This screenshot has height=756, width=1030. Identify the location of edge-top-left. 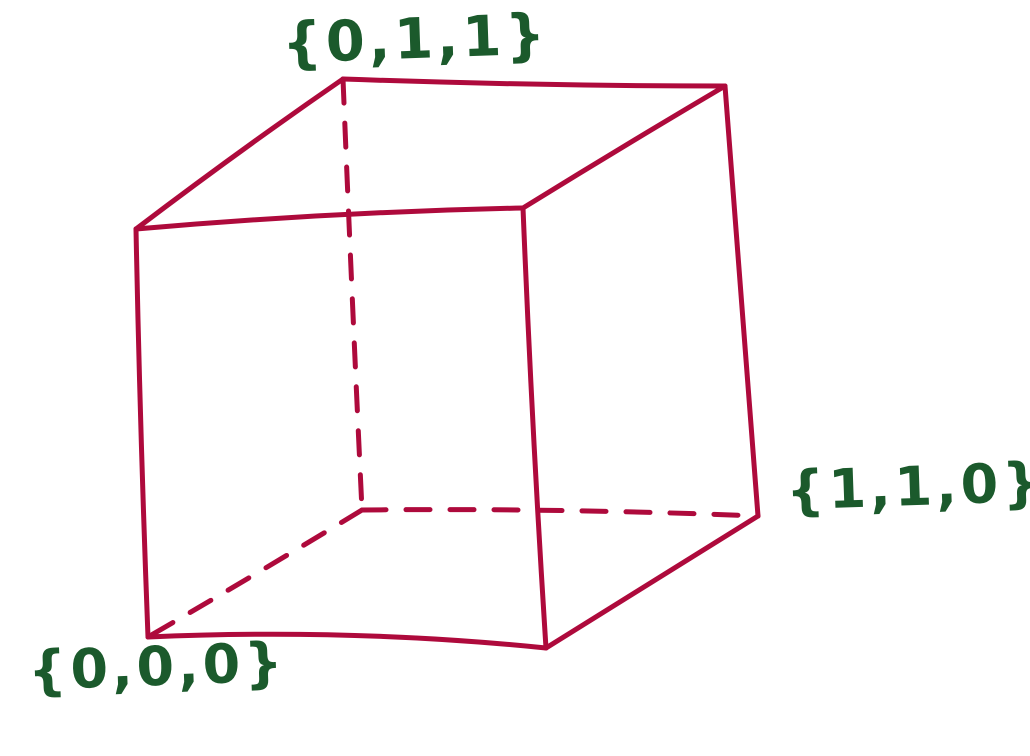
(239, 154).